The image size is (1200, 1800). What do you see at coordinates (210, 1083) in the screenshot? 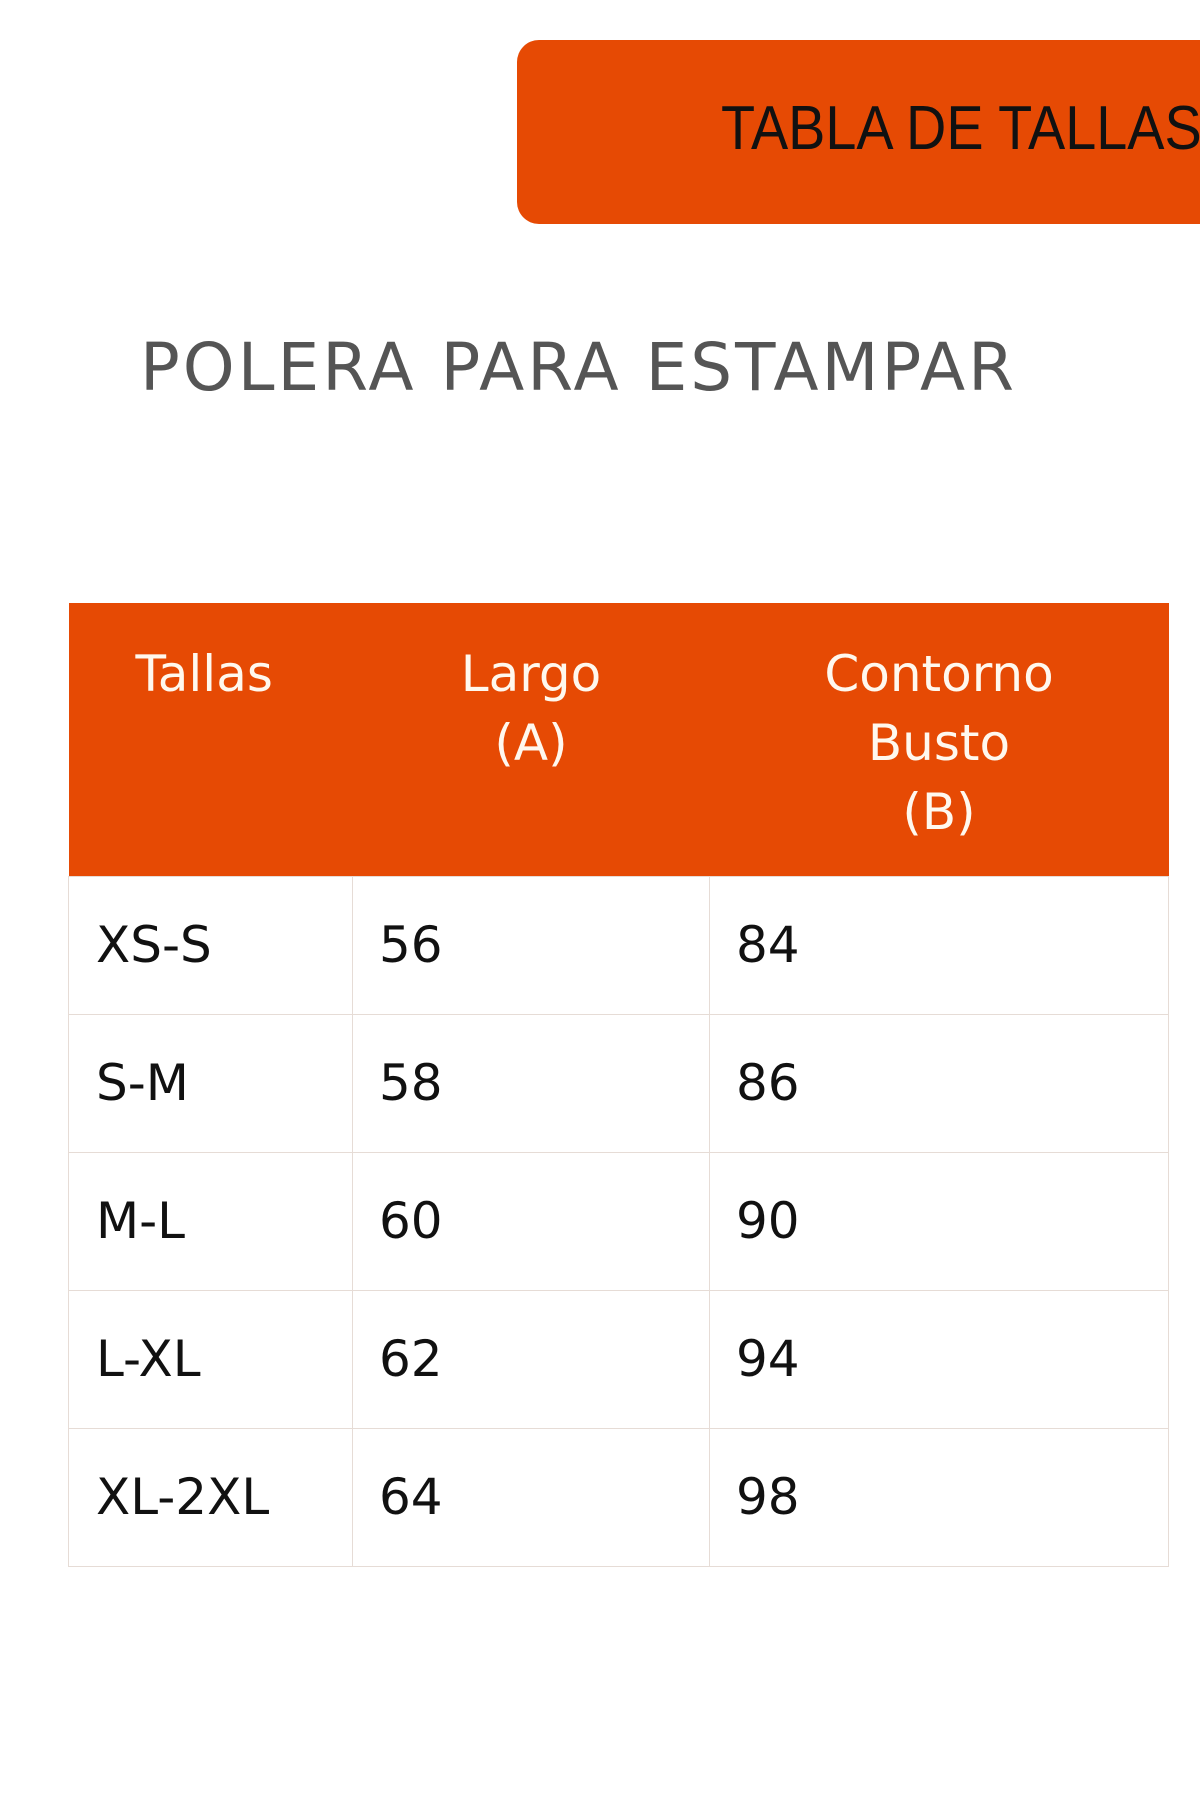
I see `size-cell: S-M` at bounding box center [210, 1083].